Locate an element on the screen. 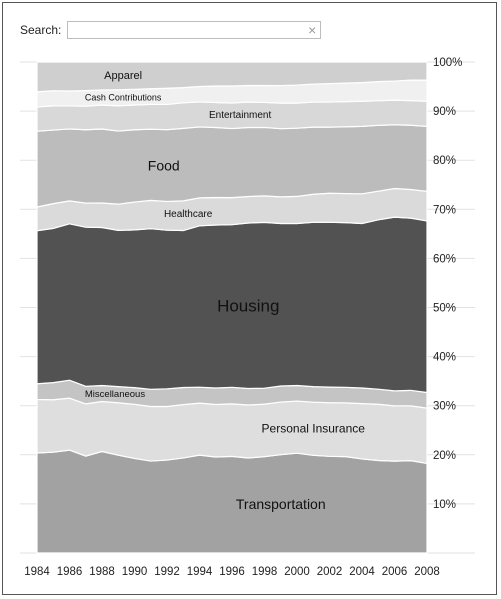  search-input is located at coordinates (189, 32).